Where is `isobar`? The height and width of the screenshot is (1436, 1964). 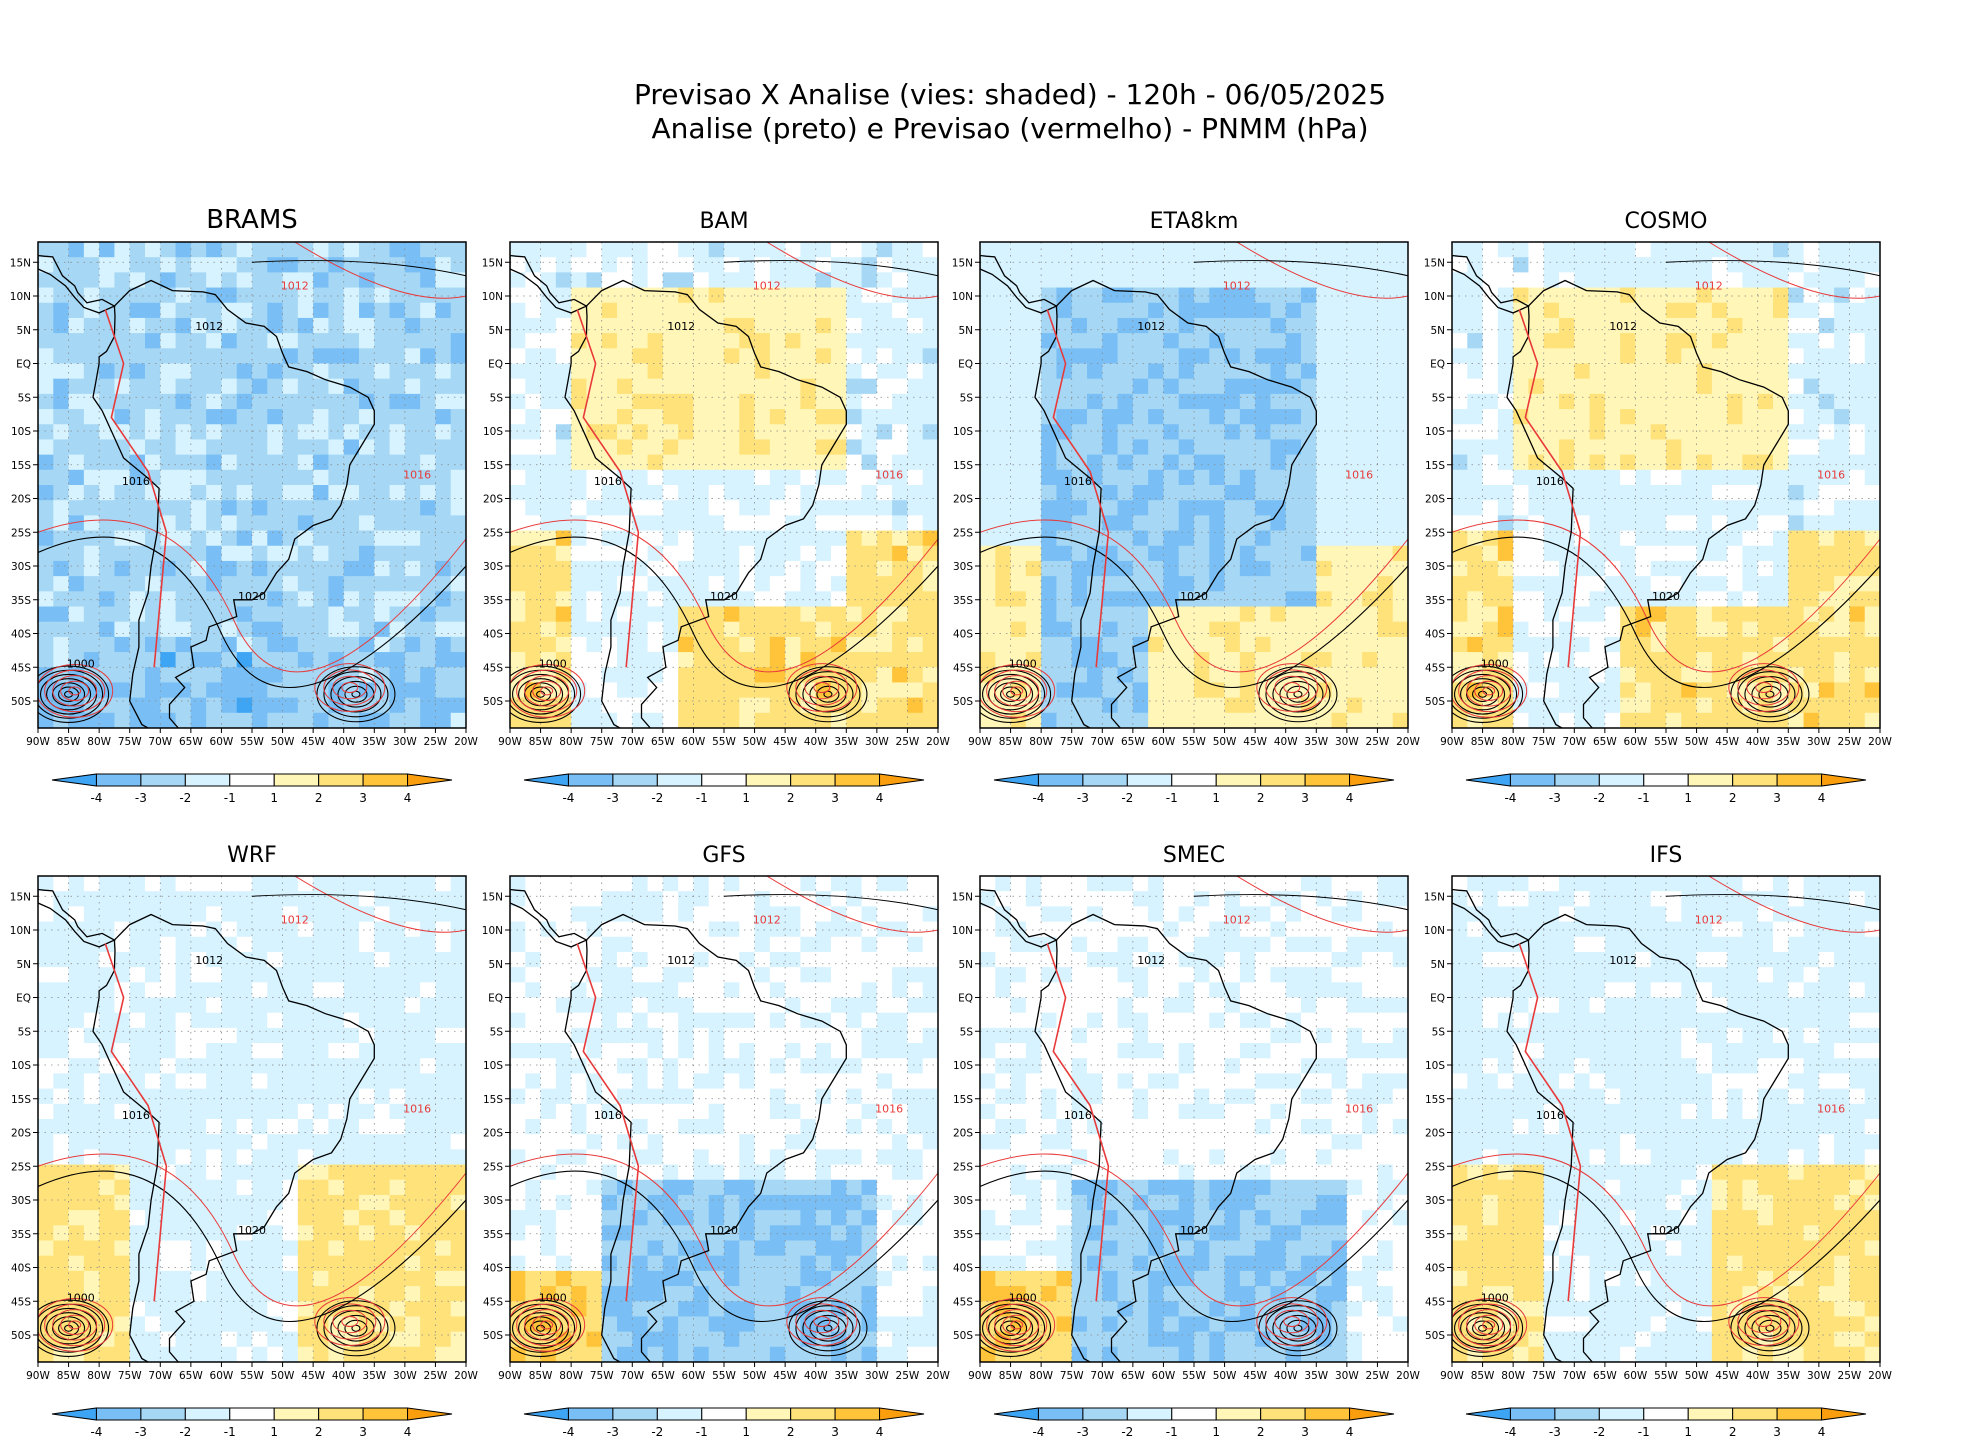 isobar is located at coordinates (1666, 612).